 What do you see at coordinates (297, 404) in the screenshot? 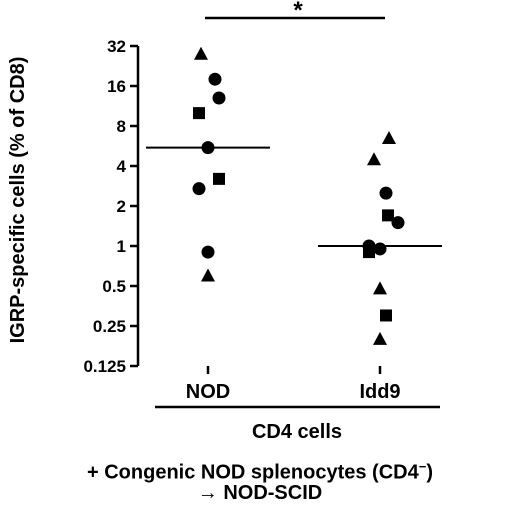
I see `x-categories: NOD Idd9 CD4 cells` at bounding box center [297, 404].